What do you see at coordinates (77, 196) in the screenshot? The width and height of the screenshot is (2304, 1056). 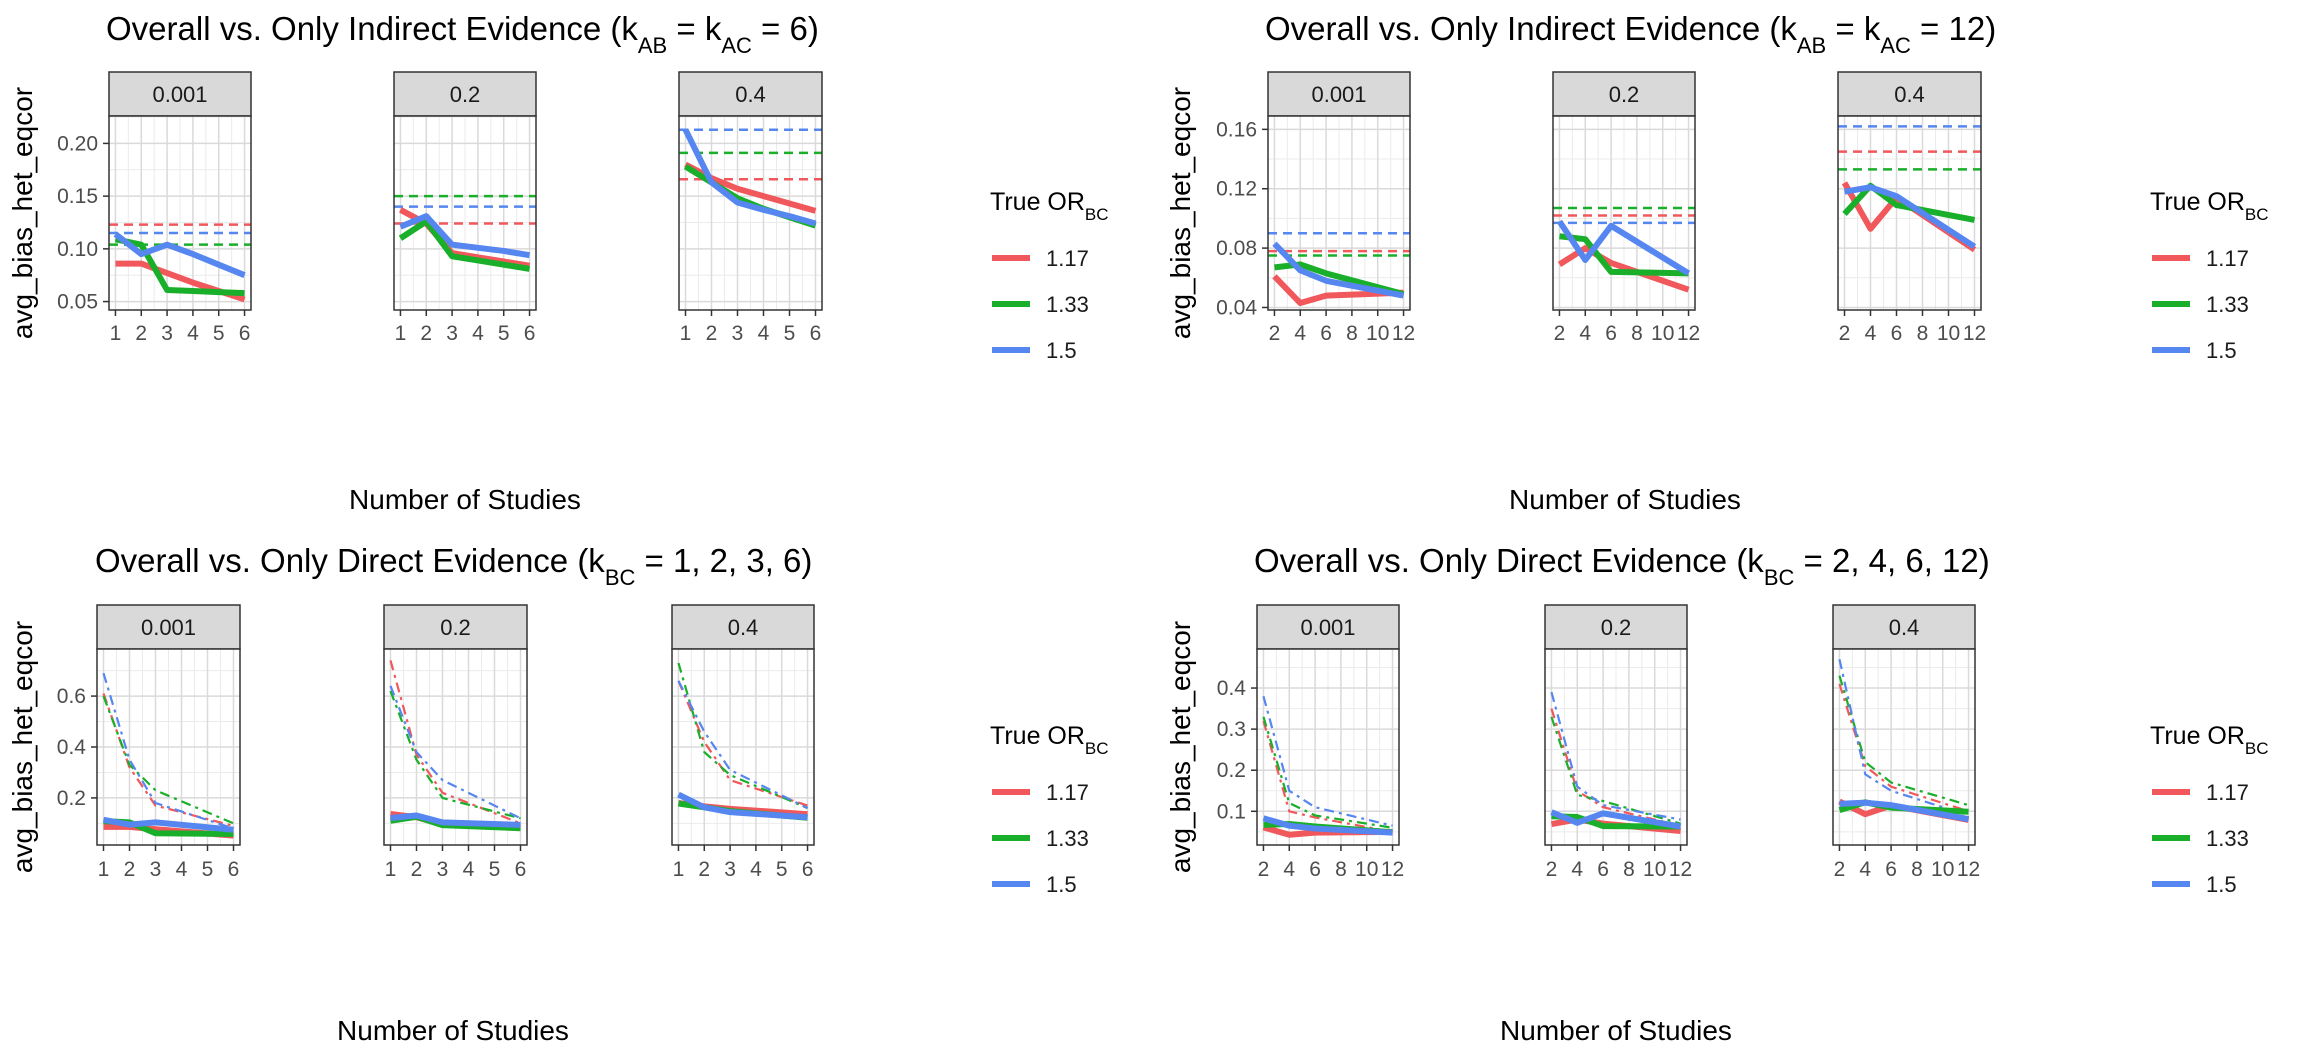 I see `y-tick-label: 0.15` at bounding box center [77, 196].